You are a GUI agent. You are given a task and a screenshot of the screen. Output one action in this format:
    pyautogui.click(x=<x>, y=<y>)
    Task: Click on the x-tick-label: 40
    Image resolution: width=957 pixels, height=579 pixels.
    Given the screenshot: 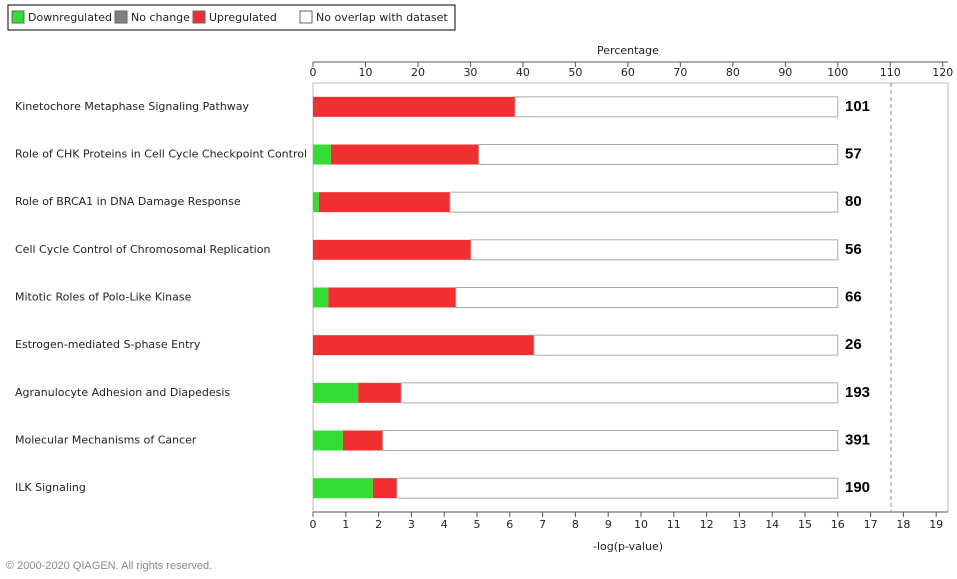 What is the action you would take?
    pyautogui.click(x=523, y=72)
    